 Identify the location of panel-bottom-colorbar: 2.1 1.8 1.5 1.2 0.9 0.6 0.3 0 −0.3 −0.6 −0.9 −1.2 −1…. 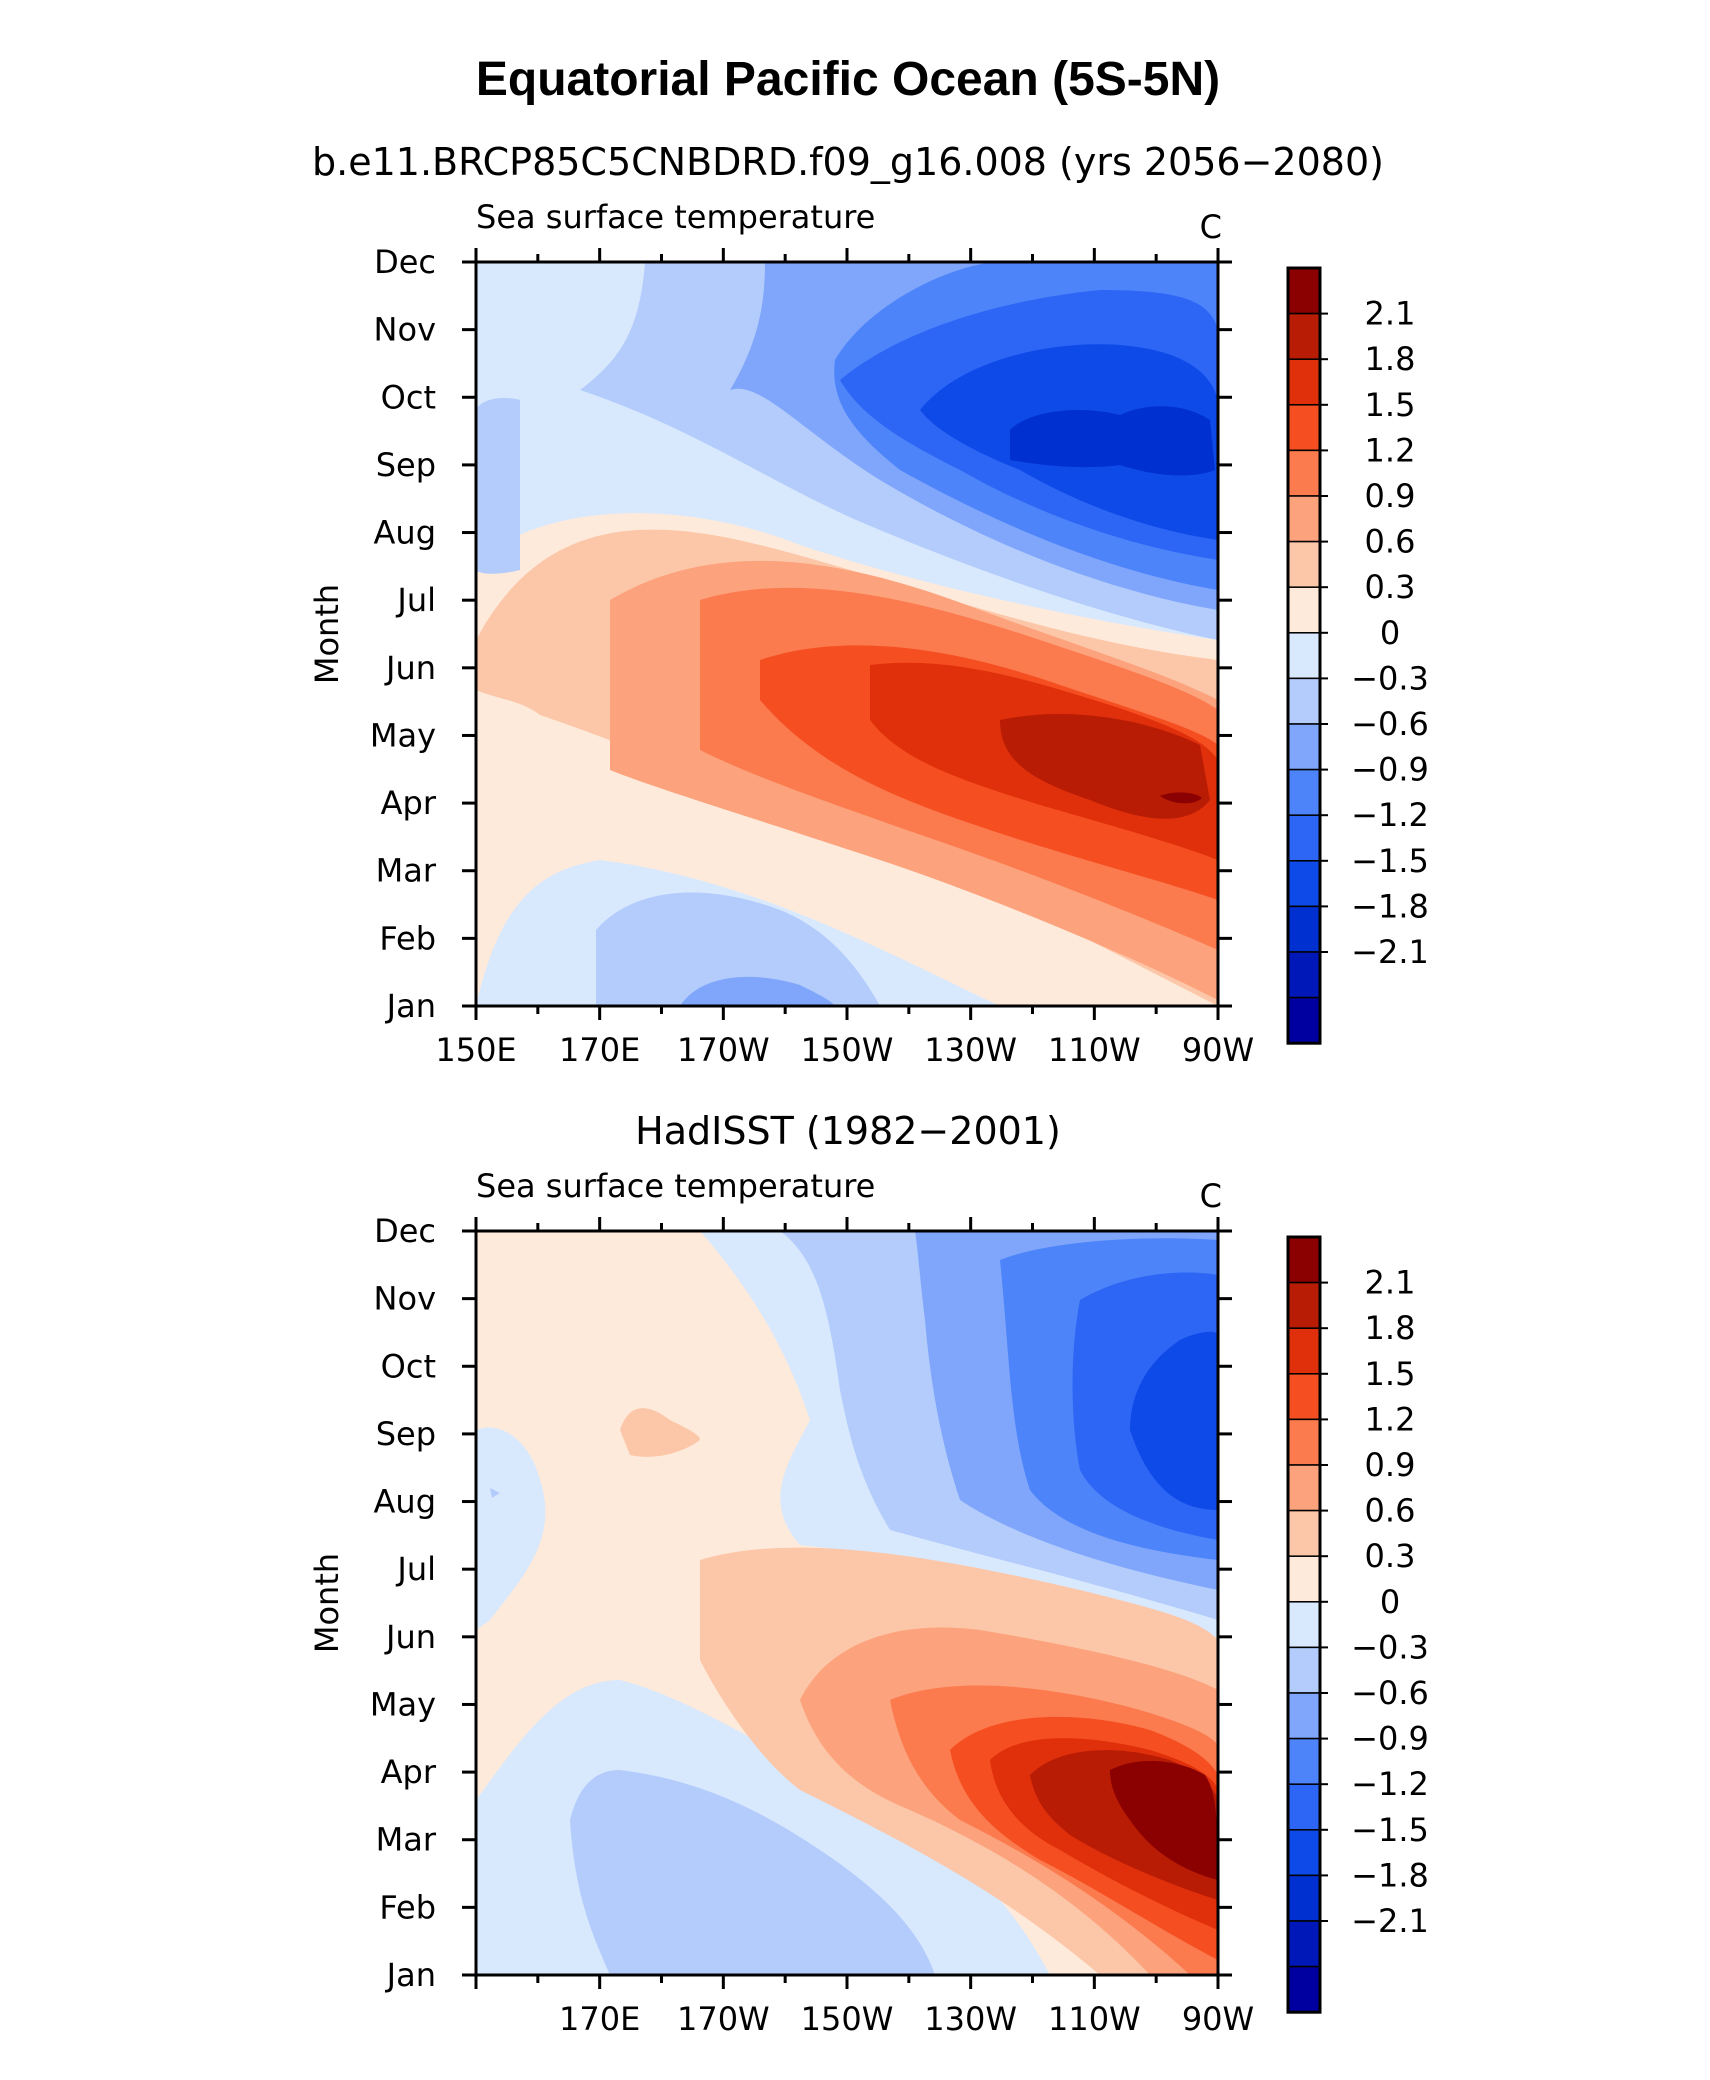
(1357, 1624).